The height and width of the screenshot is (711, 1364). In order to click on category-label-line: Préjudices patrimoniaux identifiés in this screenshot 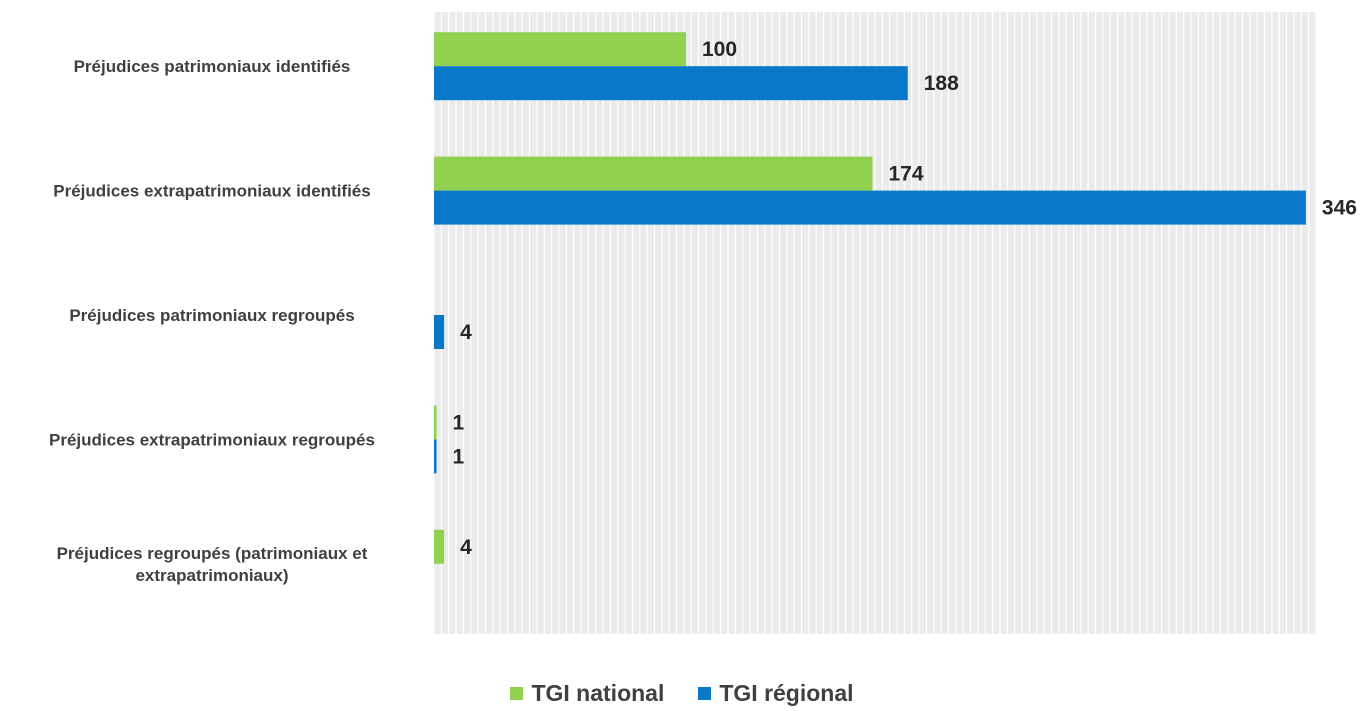, I will do `click(212, 66)`.